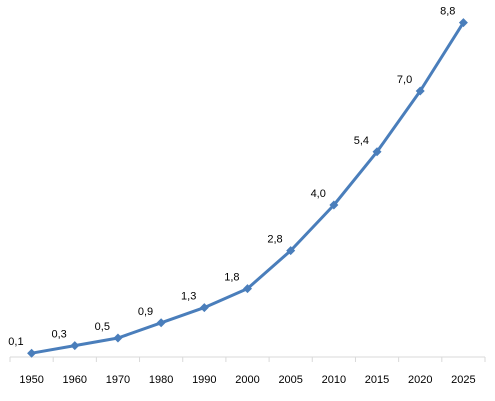 This screenshot has width=495, height=401. What do you see at coordinates (145, 312) in the screenshot?
I see `data-label: 0,9` at bounding box center [145, 312].